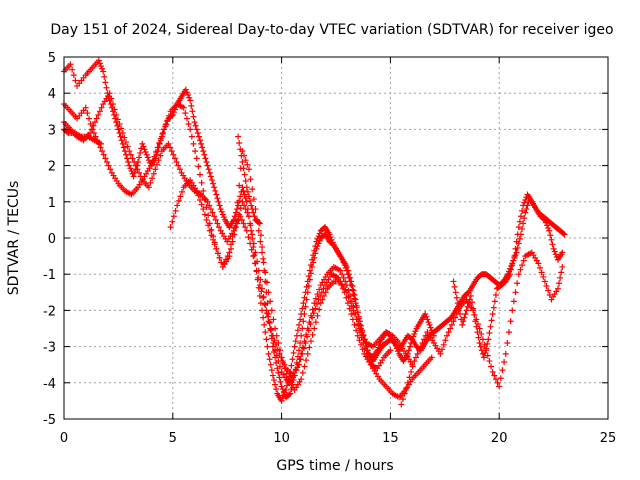  Describe the element at coordinates (499, 438) in the screenshot. I see `x-tick-label: 20` at that location.